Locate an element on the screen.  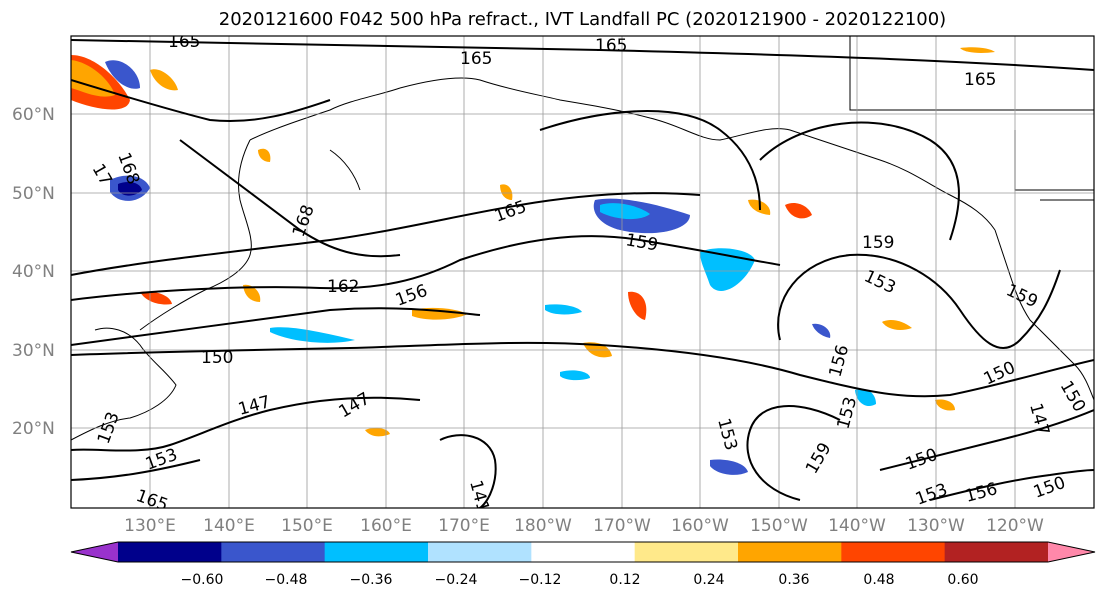
contour-label: 162 is located at coordinates (343, 287).